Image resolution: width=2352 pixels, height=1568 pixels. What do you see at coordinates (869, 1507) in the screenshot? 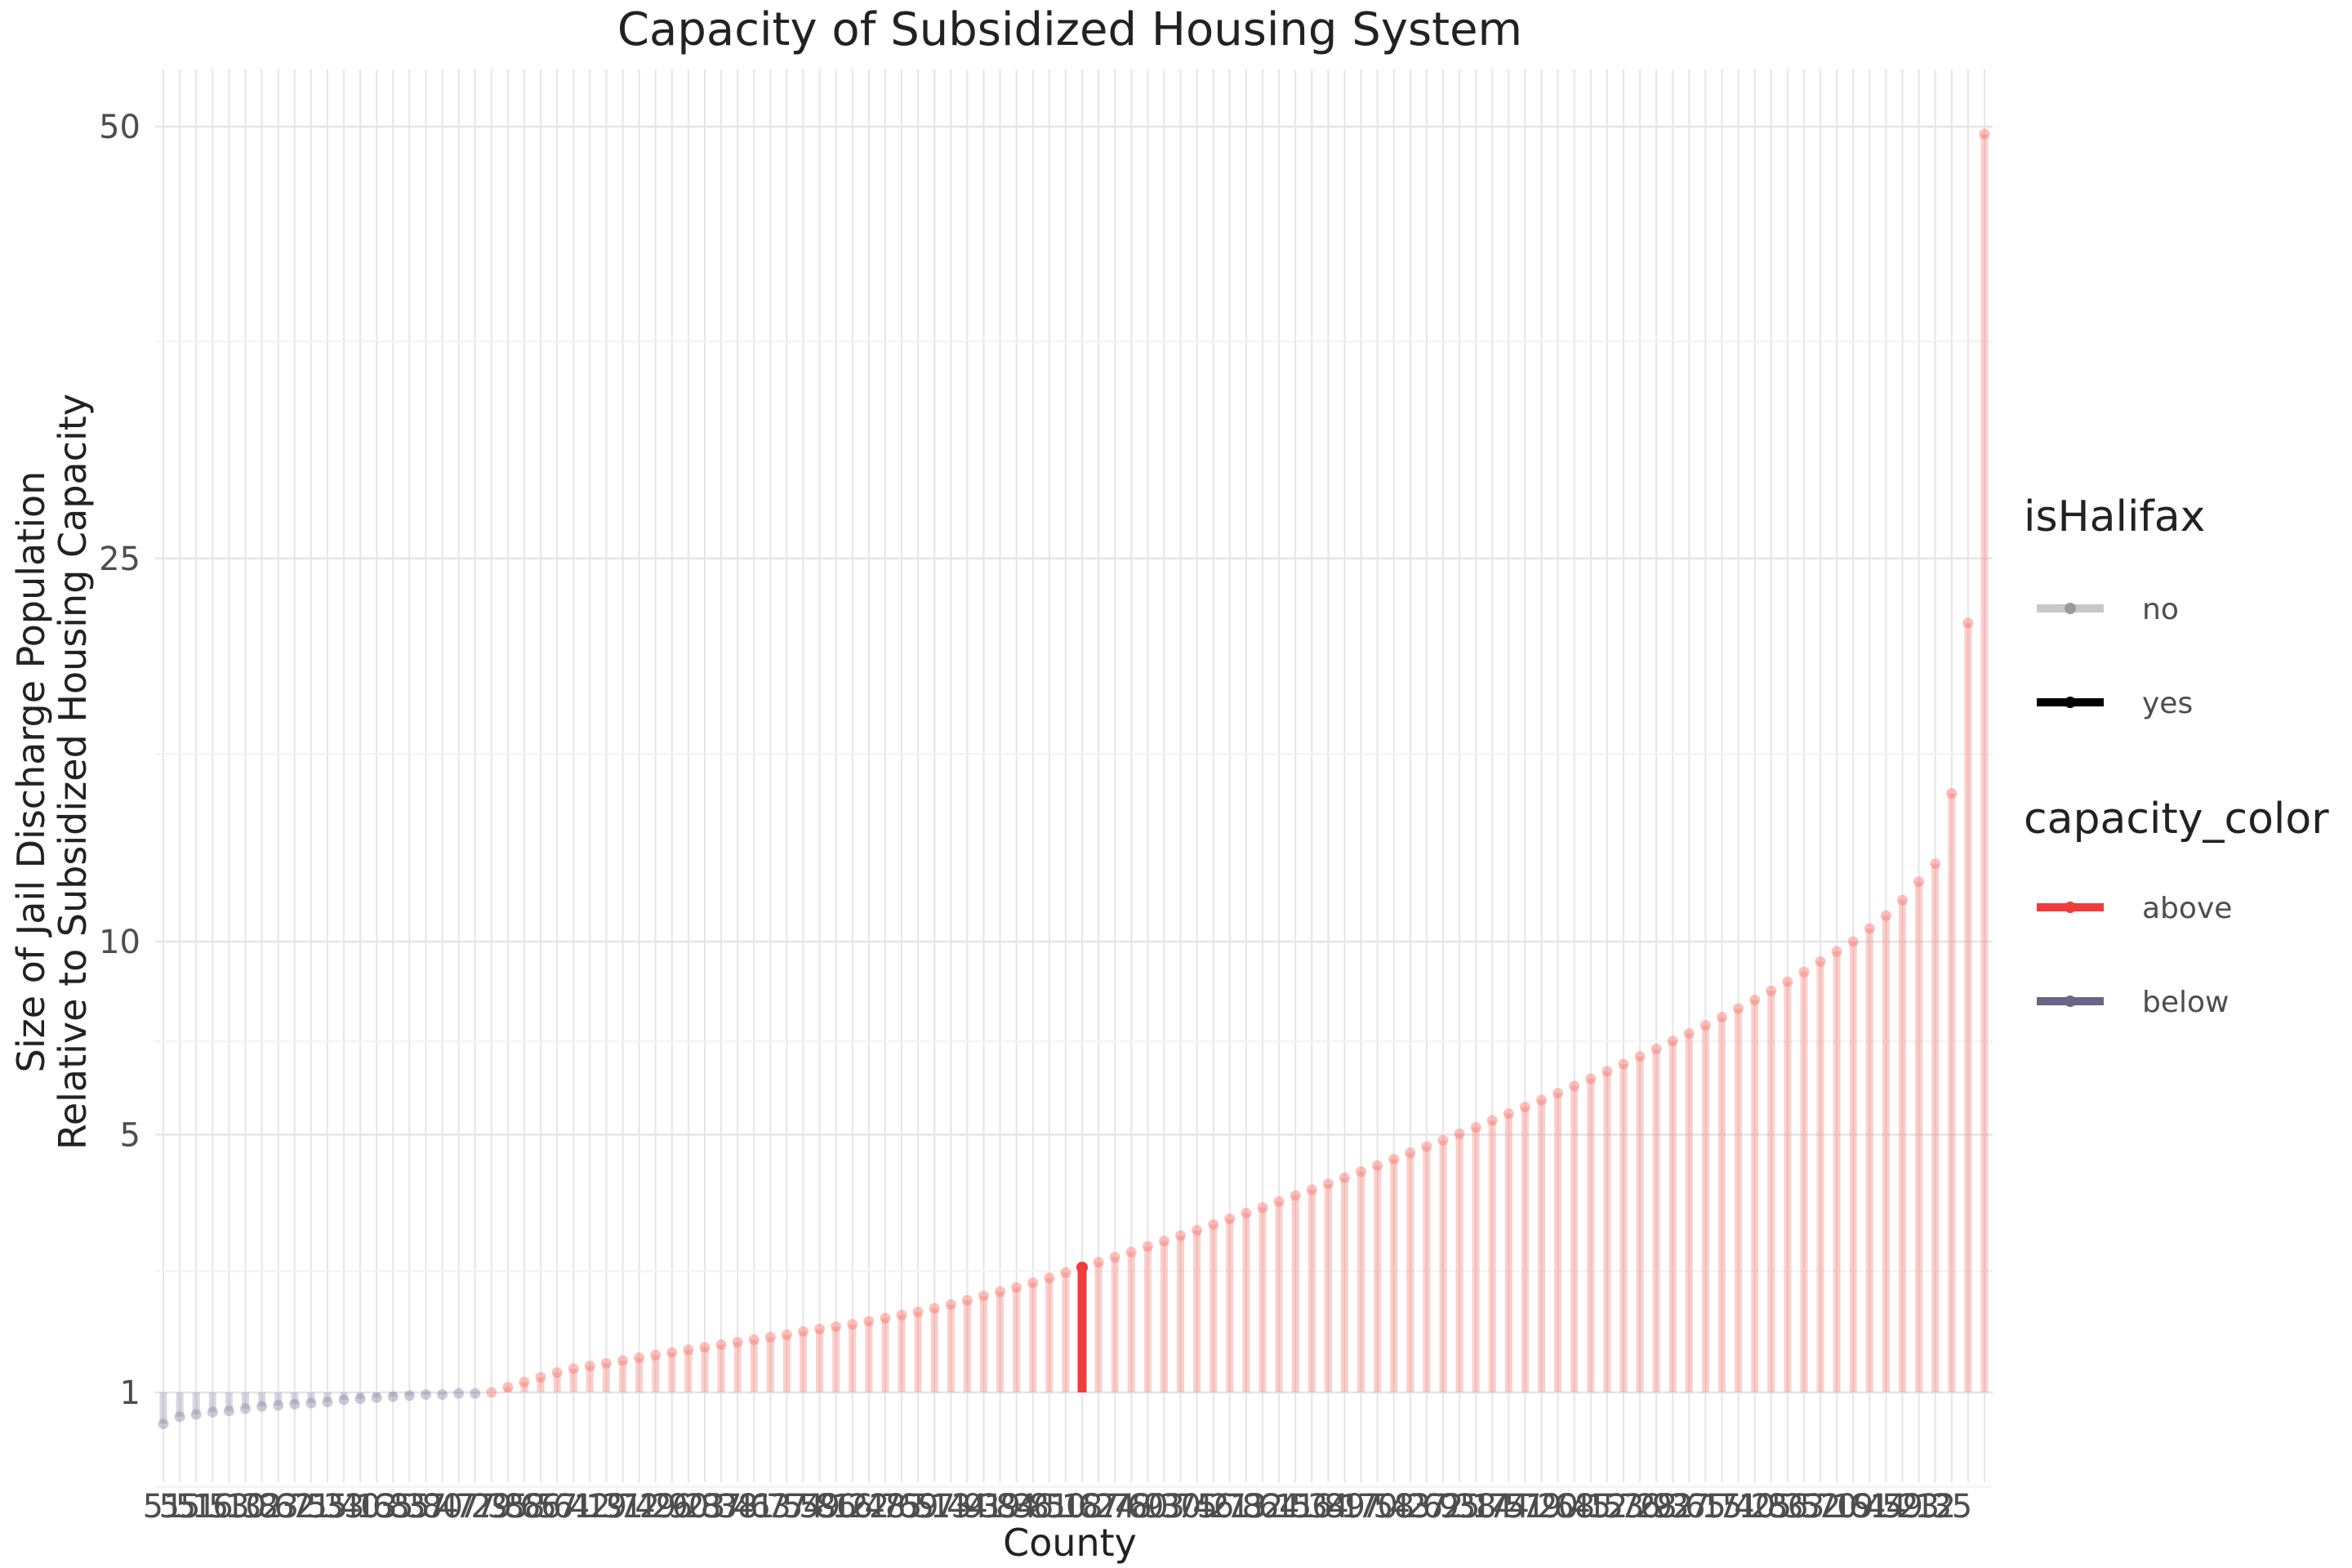
I see `x-tick-label: 22` at bounding box center [869, 1507].